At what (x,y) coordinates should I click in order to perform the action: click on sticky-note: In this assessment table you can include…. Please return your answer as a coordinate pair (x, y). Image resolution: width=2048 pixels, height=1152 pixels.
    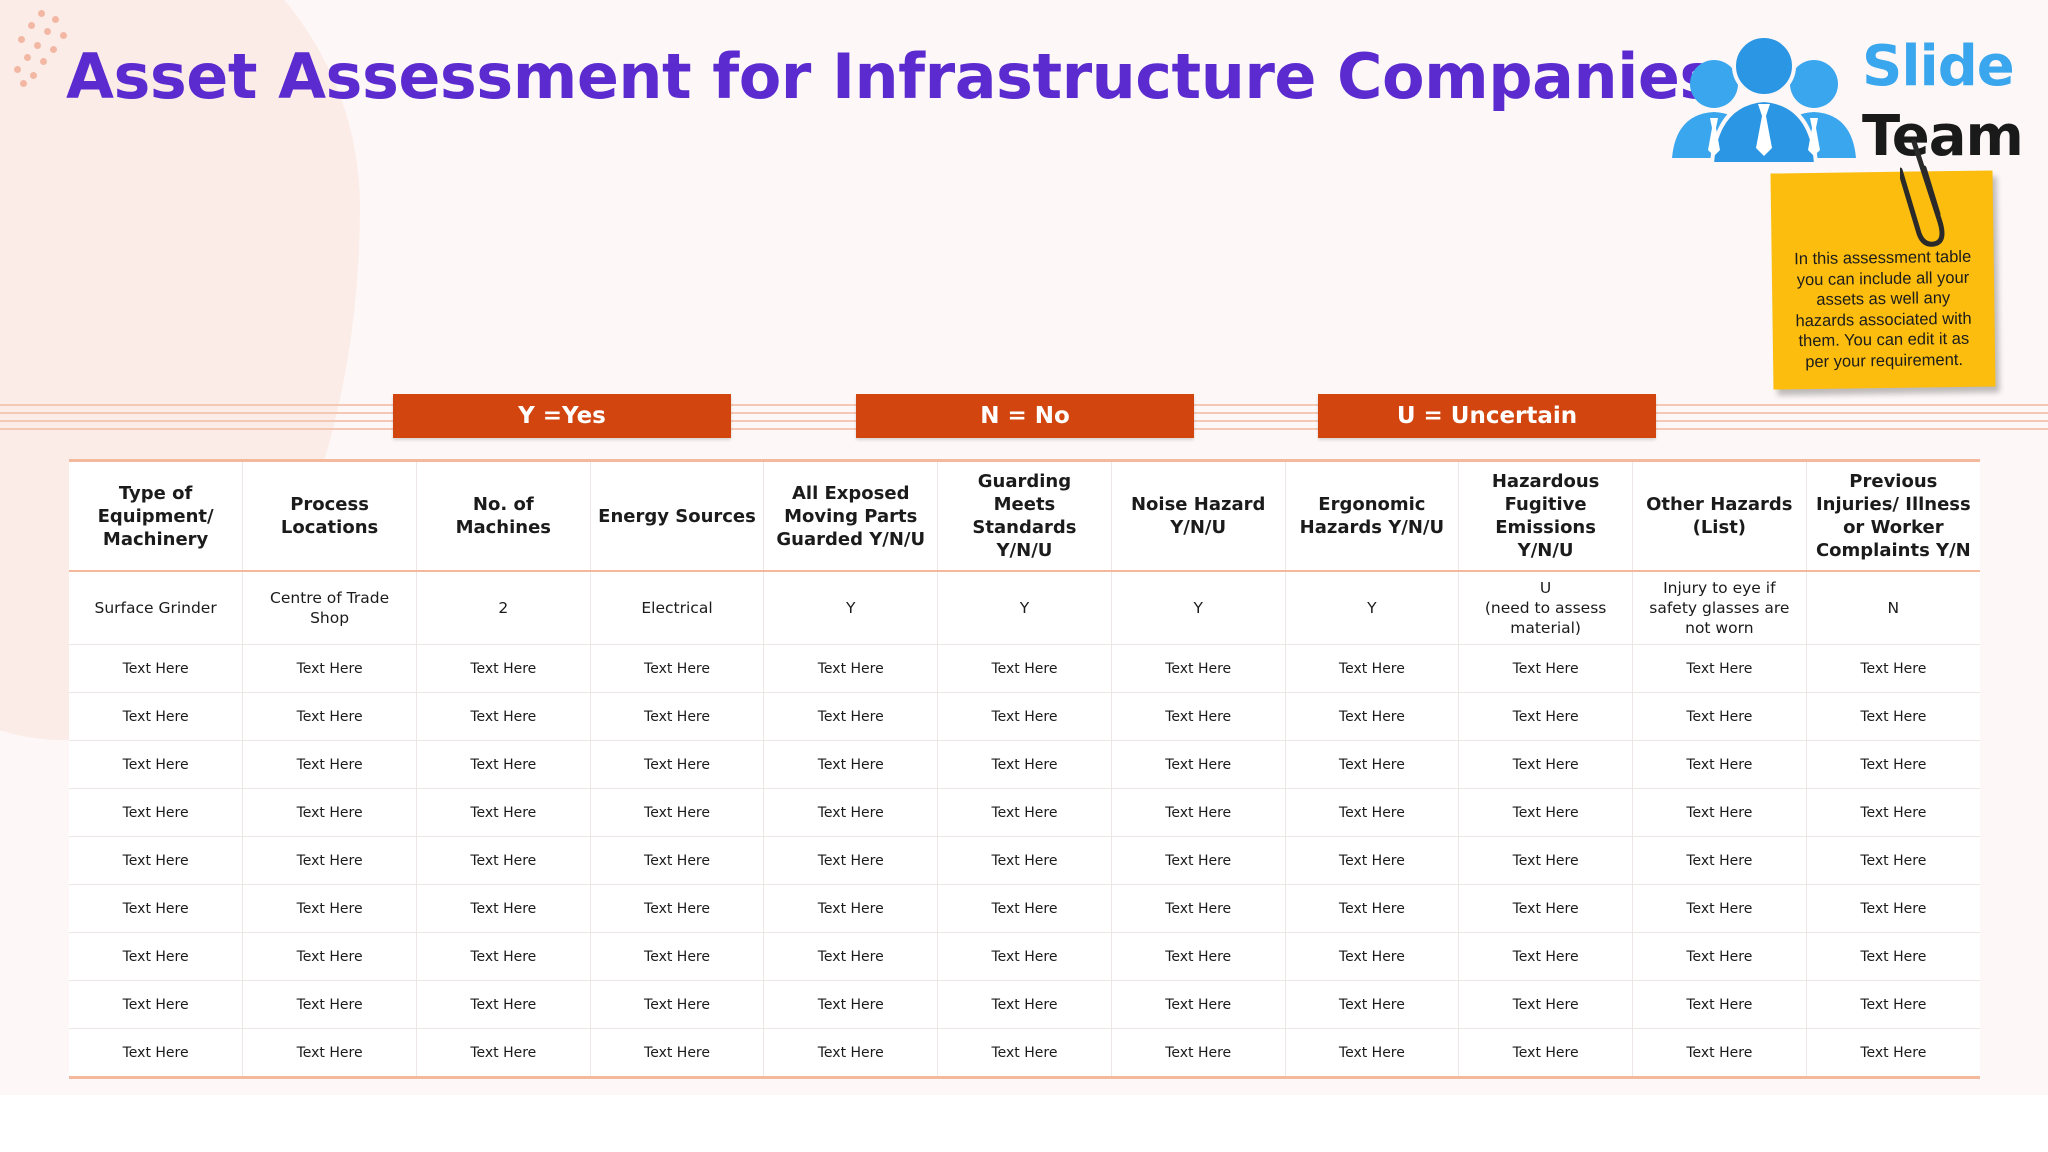
    Looking at the image, I should click on (1883, 280).